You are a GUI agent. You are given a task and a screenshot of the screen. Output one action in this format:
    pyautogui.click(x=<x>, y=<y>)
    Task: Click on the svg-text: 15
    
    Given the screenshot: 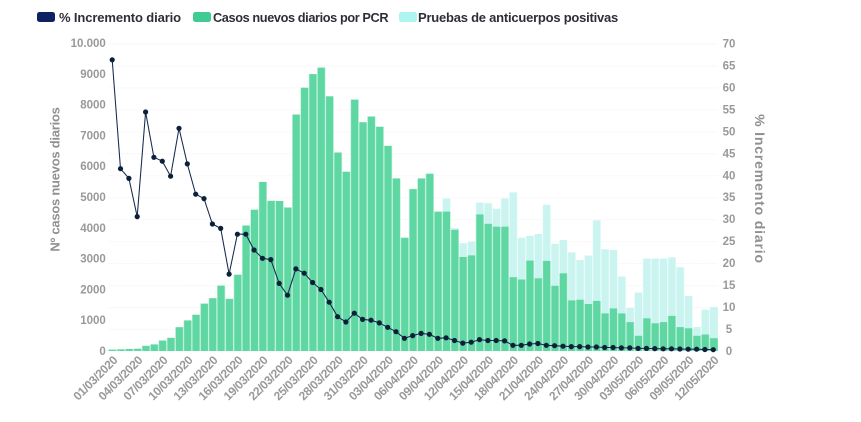 What is the action you would take?
    pyautogui.click(x=729, y=286)
    